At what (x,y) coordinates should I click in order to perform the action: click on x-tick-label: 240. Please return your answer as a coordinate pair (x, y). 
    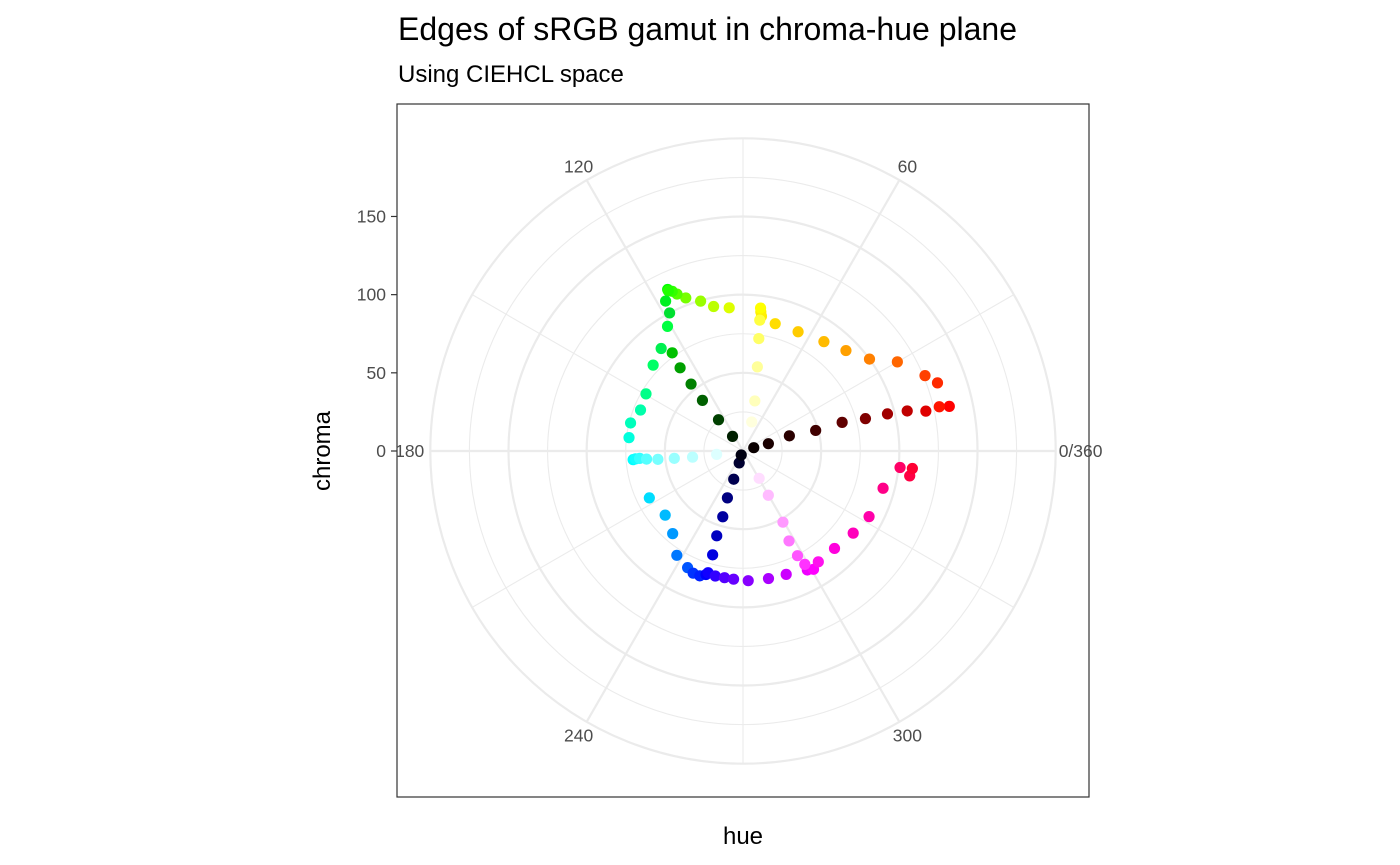
    Looking at the image, I should click on (578, 736).